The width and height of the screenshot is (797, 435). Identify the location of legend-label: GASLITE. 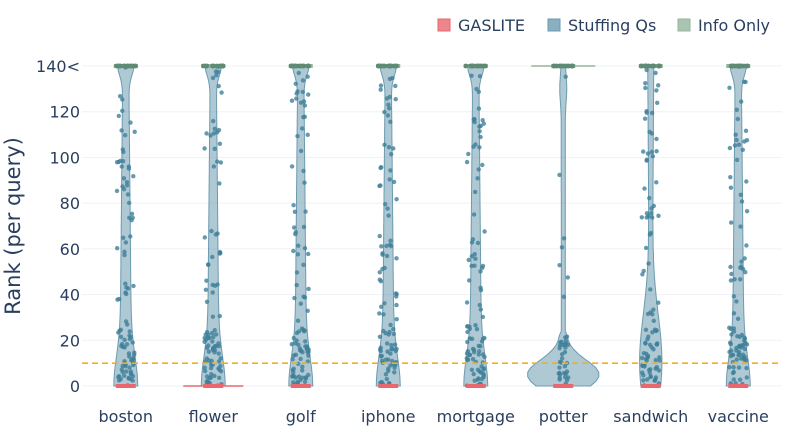
(491, 25).